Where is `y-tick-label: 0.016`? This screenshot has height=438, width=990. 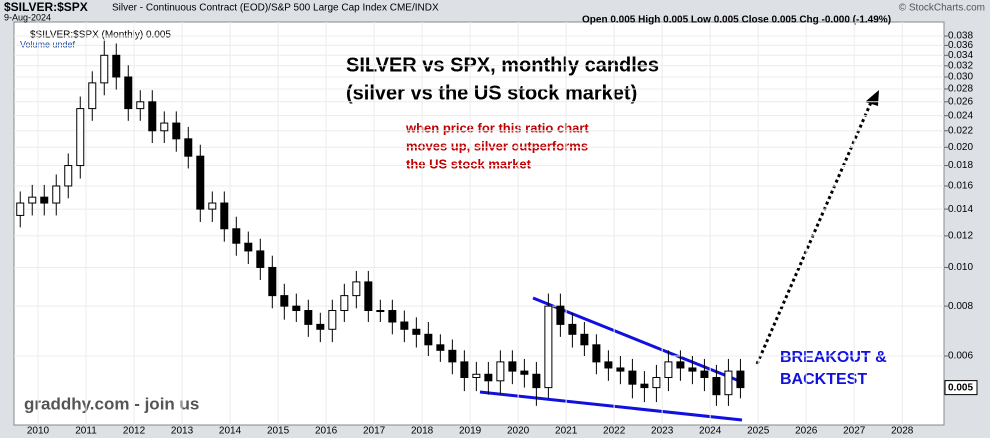
y-tick-label: 0.016 is located at coordinates (960, 186).